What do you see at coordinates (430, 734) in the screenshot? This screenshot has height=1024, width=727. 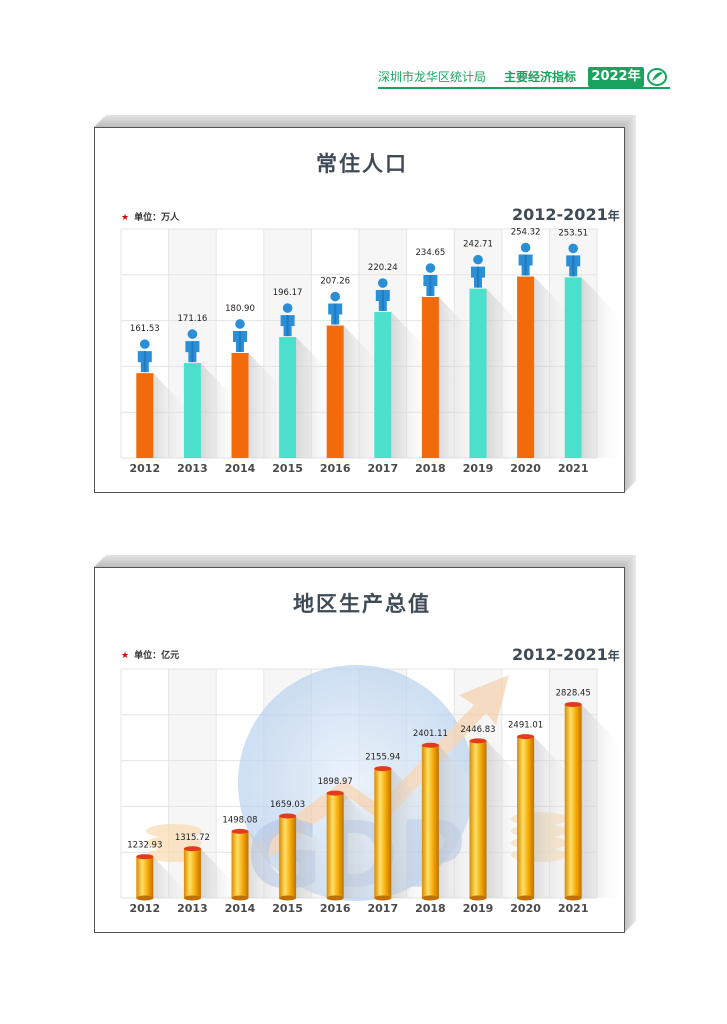 I see `data-label: 2401.11` at bounding box center [430, 734].